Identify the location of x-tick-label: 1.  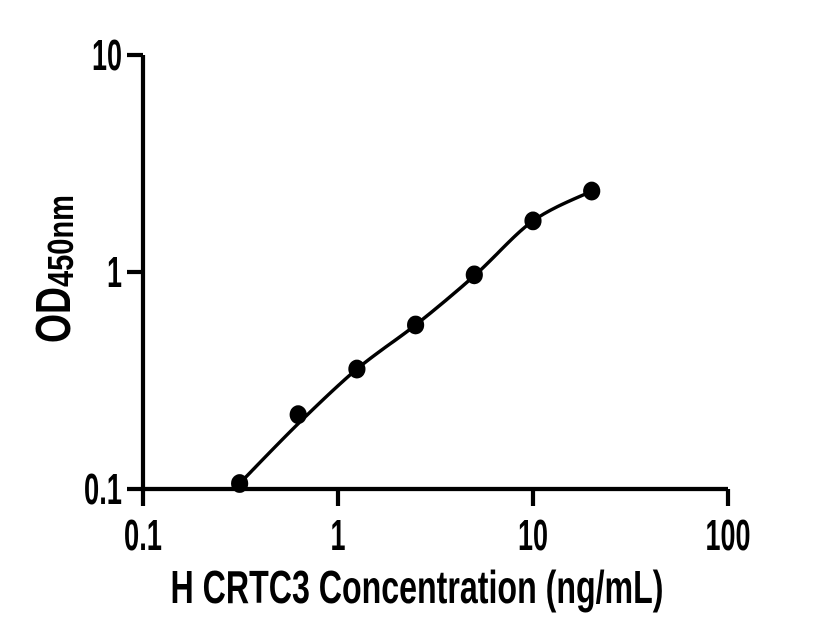
(338, 535).